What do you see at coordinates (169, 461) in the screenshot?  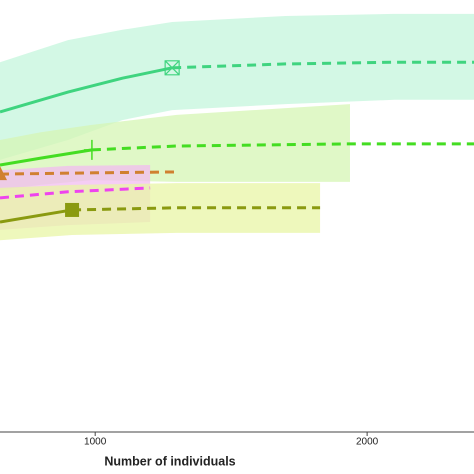 I see `x-axis-title: Number of individuals` at bounding box center [169, 461].